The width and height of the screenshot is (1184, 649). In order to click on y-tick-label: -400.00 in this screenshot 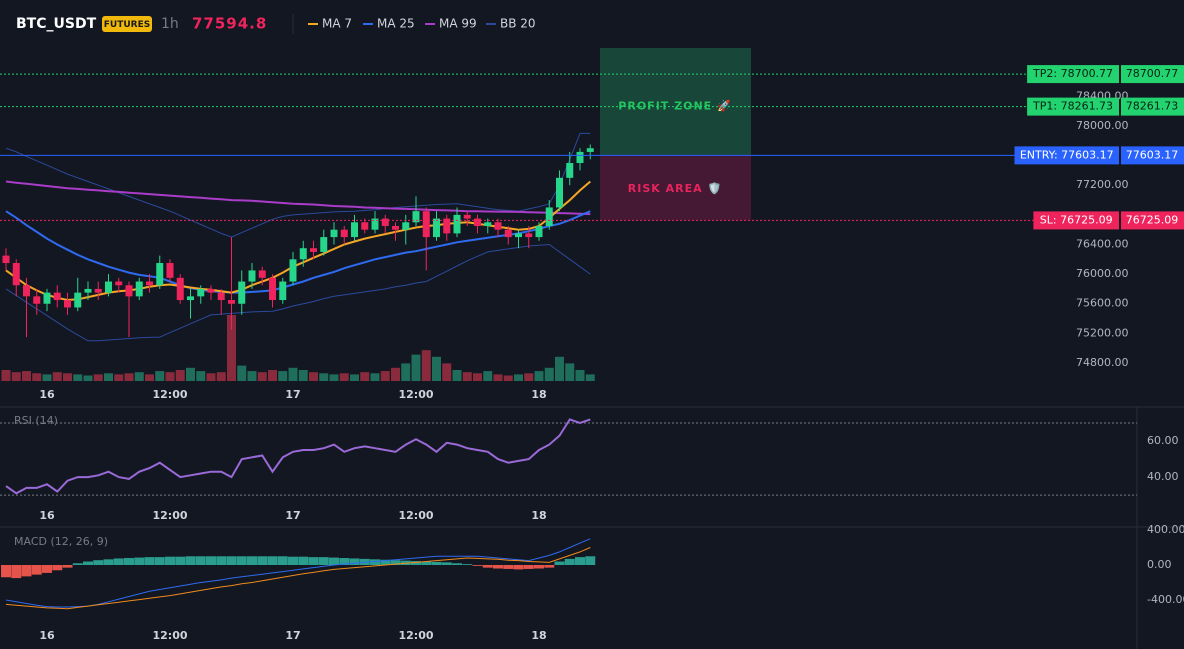, I will do `click(1165, 599)`.